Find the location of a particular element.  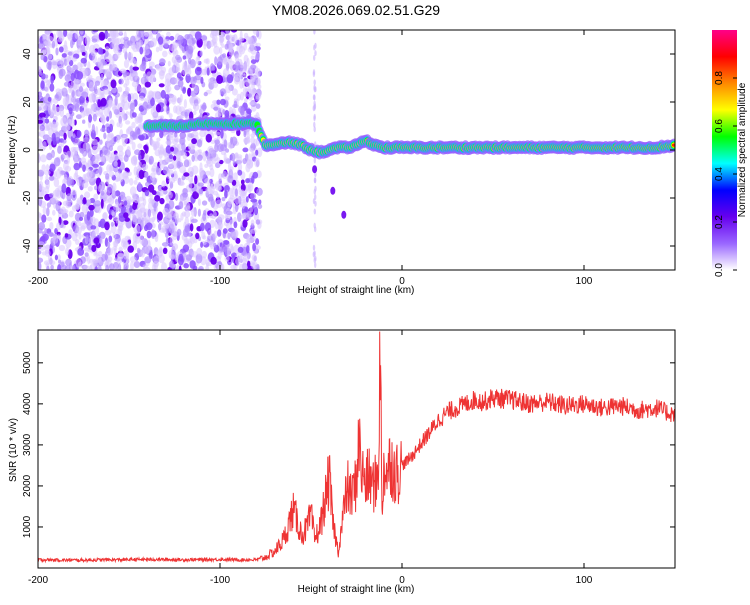

spectrogram-y-label: Frequency (Hz) is located at coordinates (12, 150).